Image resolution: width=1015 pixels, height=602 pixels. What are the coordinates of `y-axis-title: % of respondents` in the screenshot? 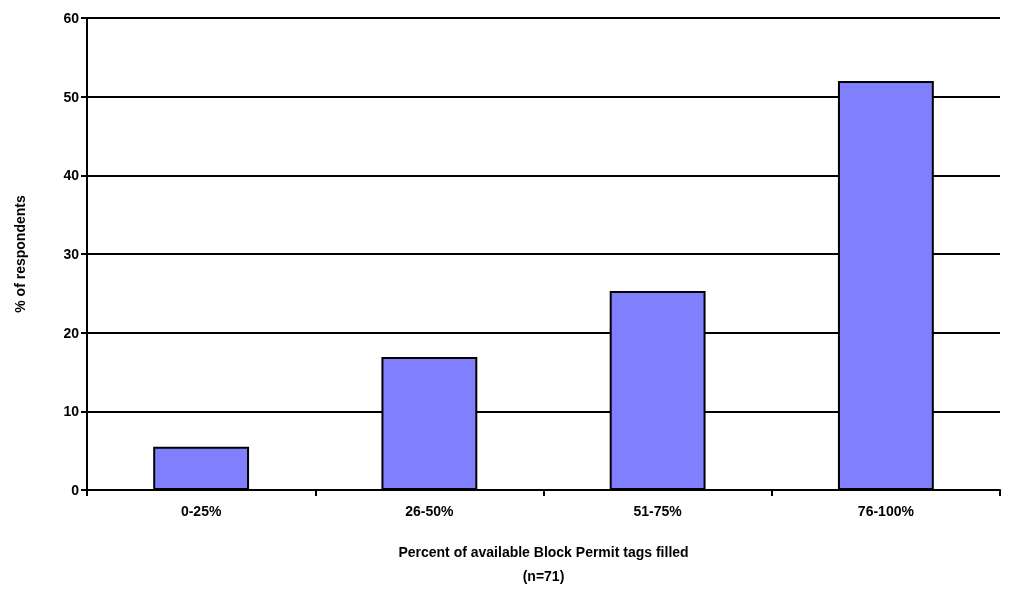 It's located at (20, 254).